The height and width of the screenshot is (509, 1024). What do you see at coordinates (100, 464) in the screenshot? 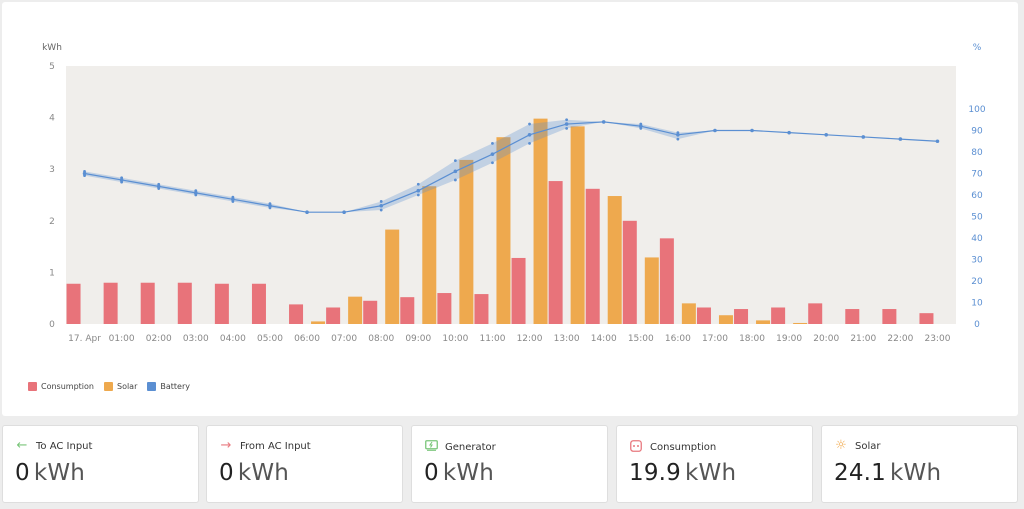
I see `stat-card-to-ac-input: ← To AC Input 0 kWh` at bounding box center [100, 464].